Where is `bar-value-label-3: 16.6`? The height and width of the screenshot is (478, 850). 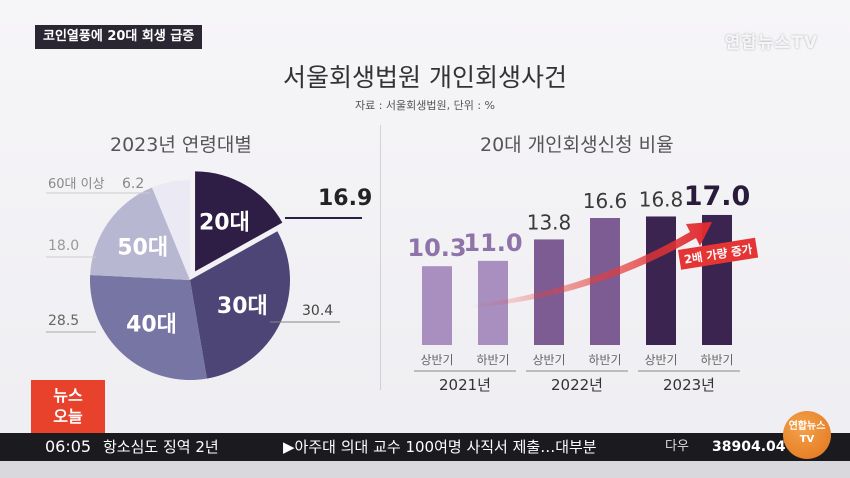 bar-value-label-3: 16.6 is located at coordinates (605, 201).